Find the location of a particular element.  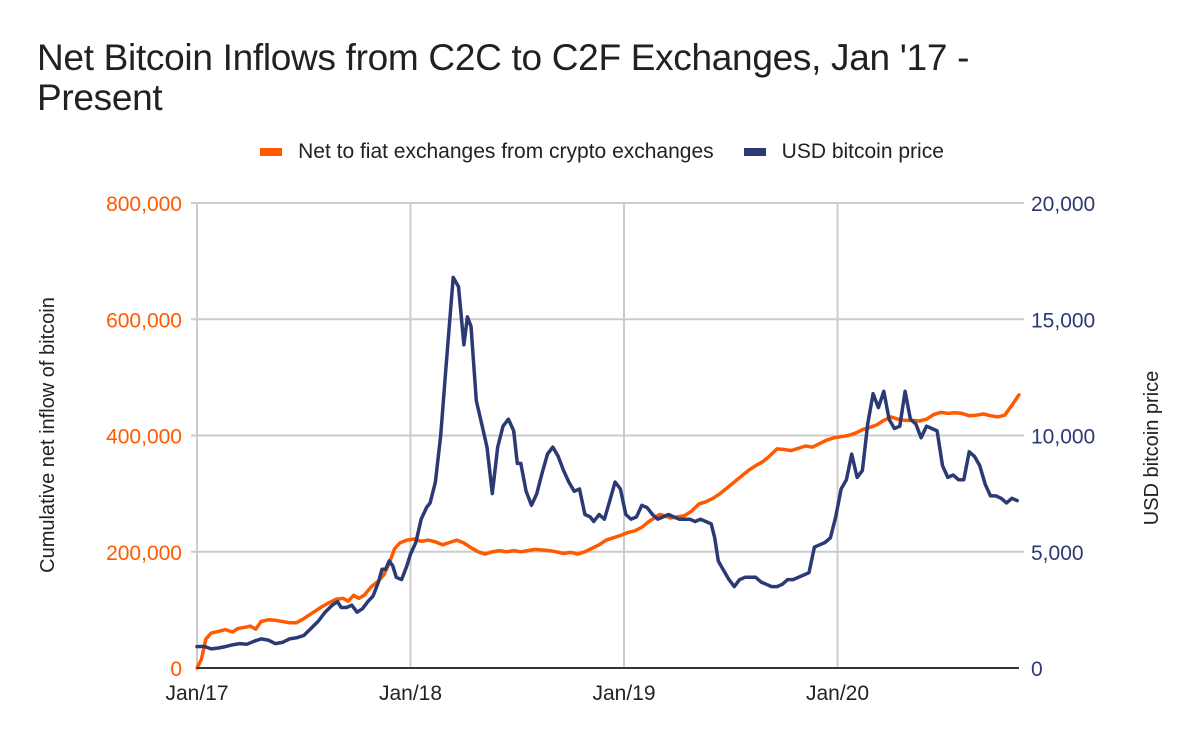

x-tick-label: Jan/19 is located at coordinates (623, 693).